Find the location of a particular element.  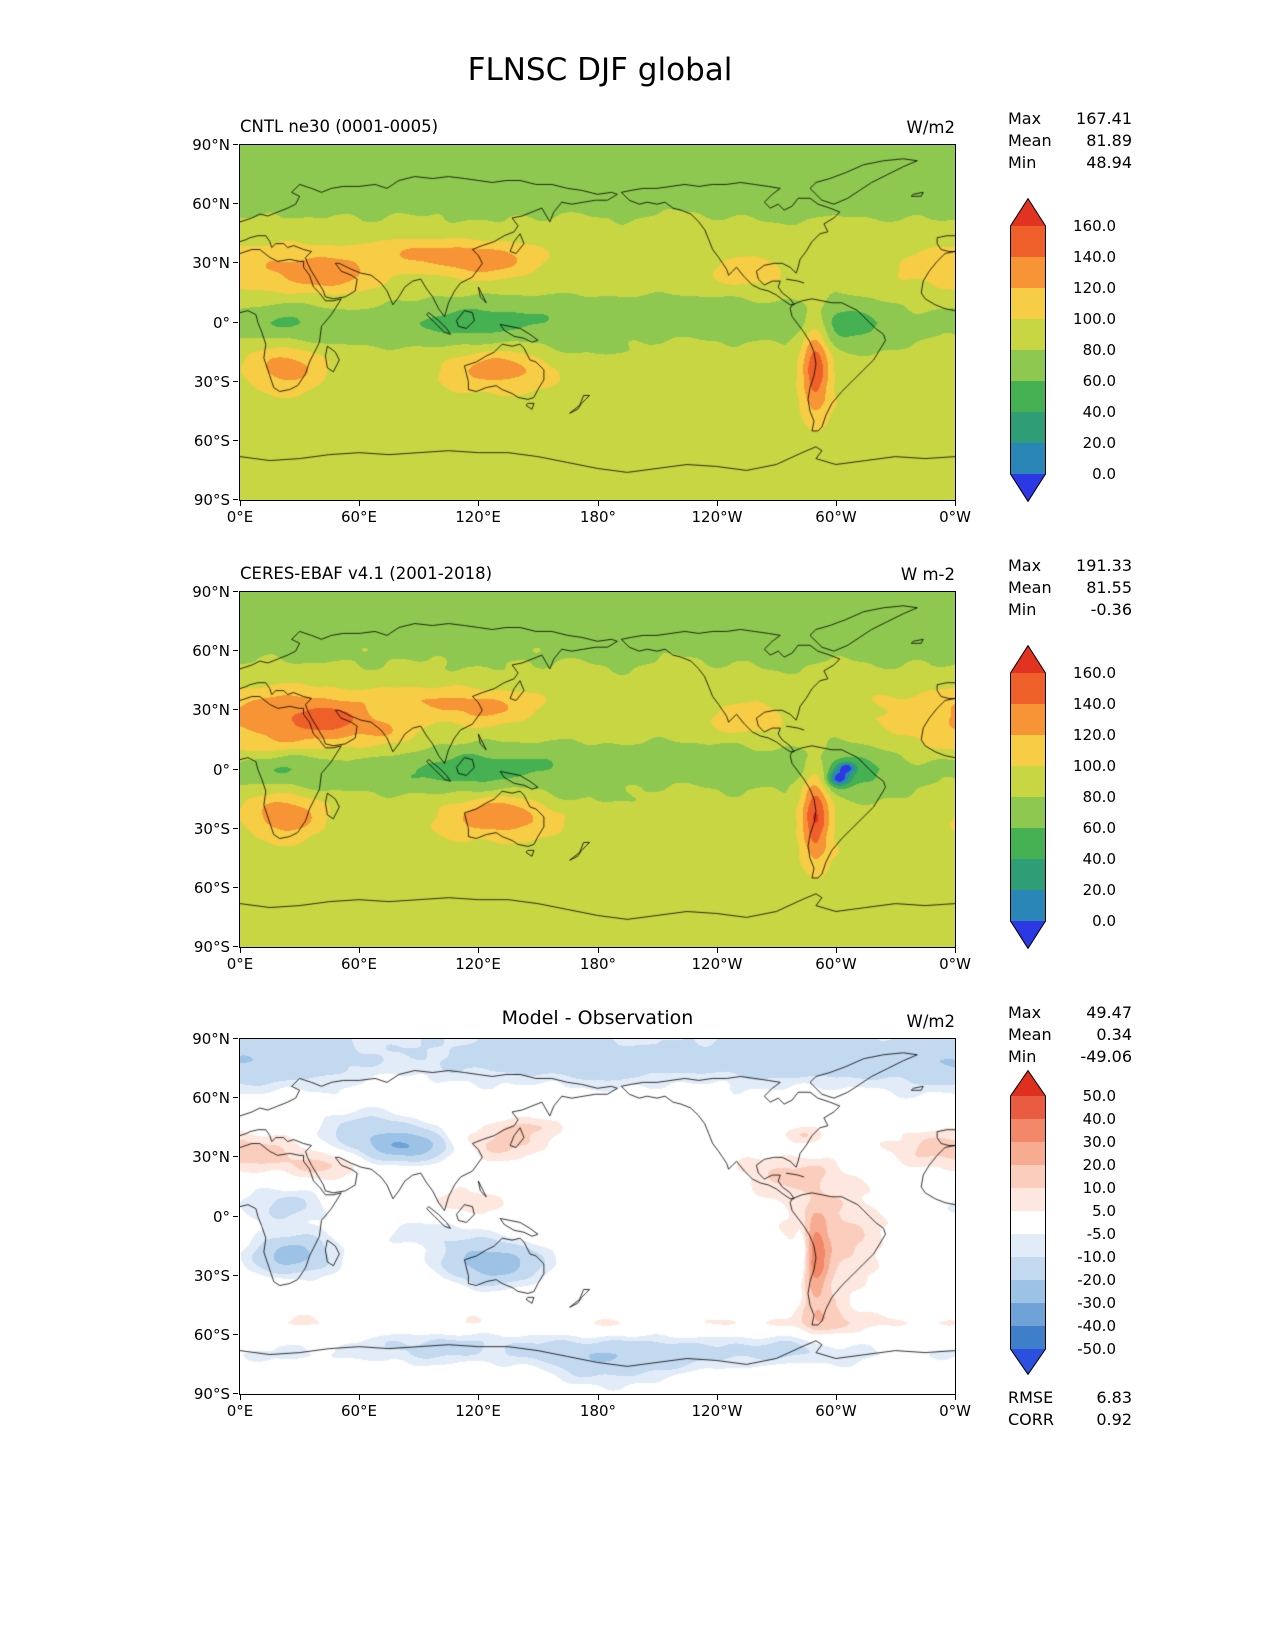

stat-label: Mean is located at coordinates (1030, 1034).